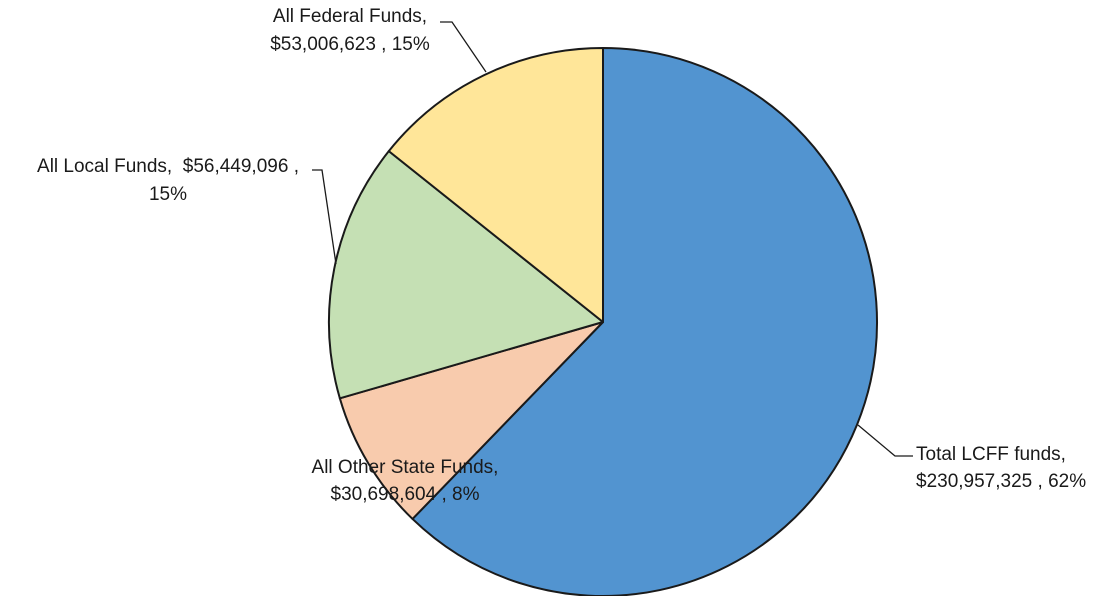 The height and width of the screenshot is (596, 1110). What do you see at coordinates (463, 47) in the screenshot?
I see `leader-line-federal` at bounding box center [463, 47].